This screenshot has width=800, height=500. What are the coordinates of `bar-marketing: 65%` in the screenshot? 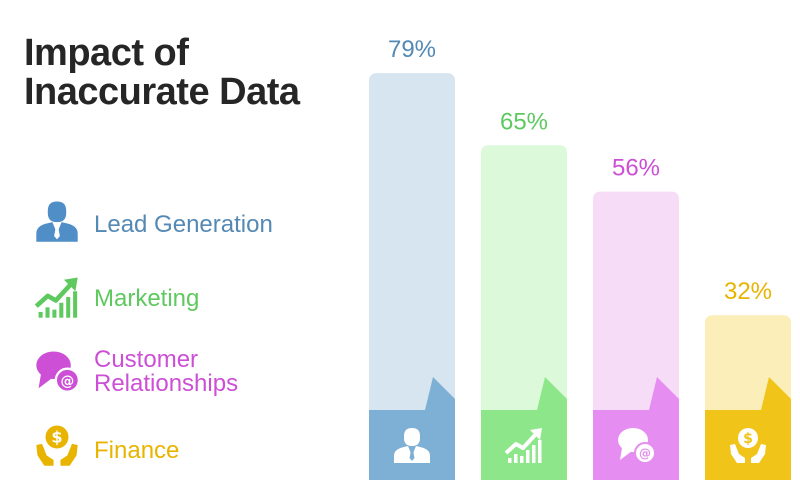 It's located at (524, 294).